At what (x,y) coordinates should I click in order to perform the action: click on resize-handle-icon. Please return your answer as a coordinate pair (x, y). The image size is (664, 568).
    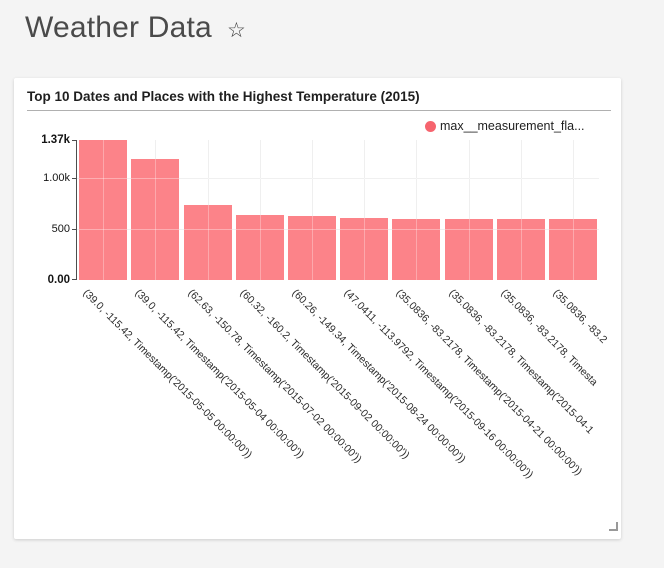
    Looking at the image, I should click on (613, 526).